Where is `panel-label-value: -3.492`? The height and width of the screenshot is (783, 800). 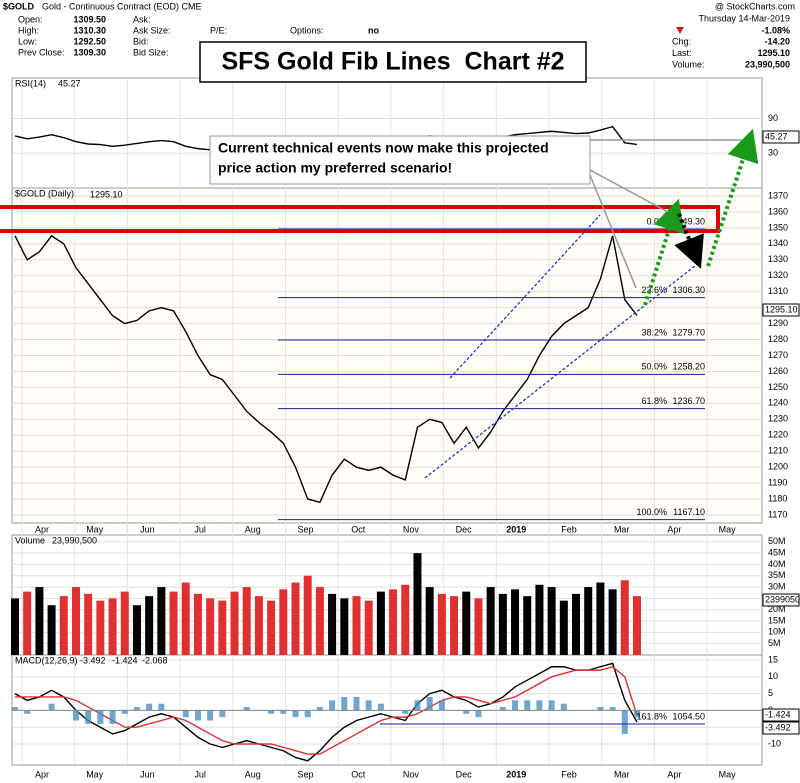 panel-label-value: -3.492 is located at coordinates (93, 660).